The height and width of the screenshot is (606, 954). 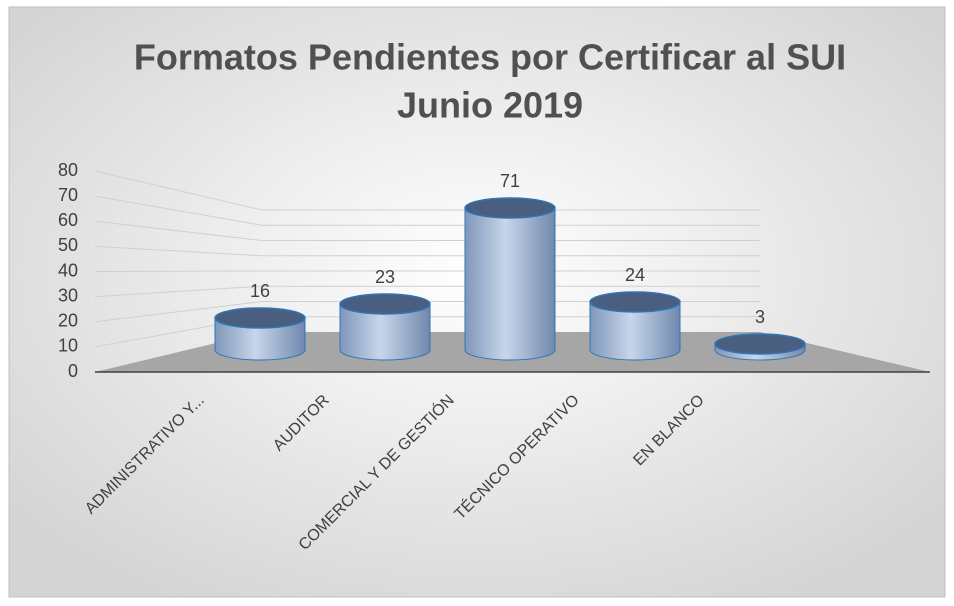 I want to click on y-tick-label: 70, so click(x=68, y=195).